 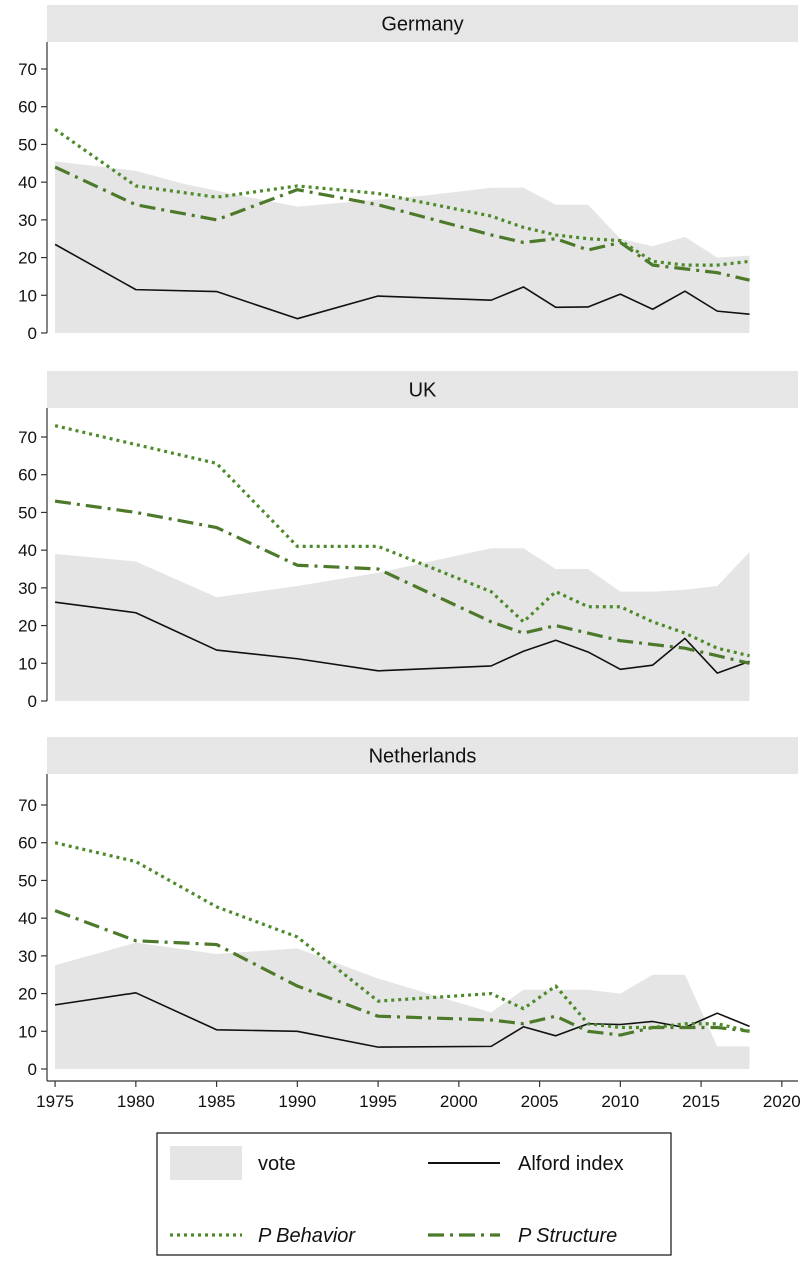 I want to click on x-tick-label: 1985, so click(x=217, y=1101).